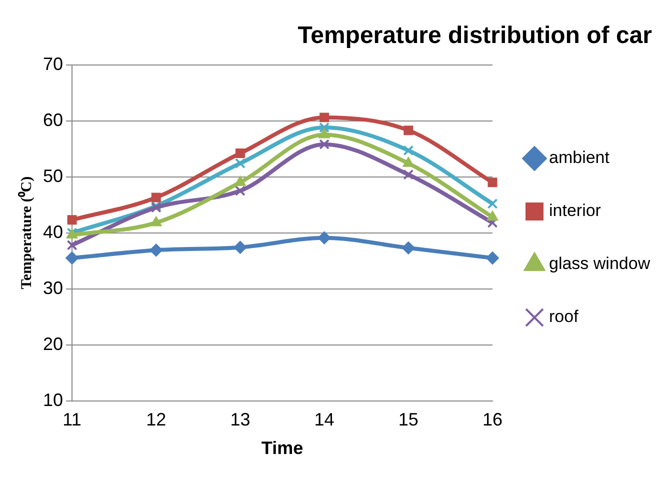  I want to click on legend-label: roof, so click(564, 316).